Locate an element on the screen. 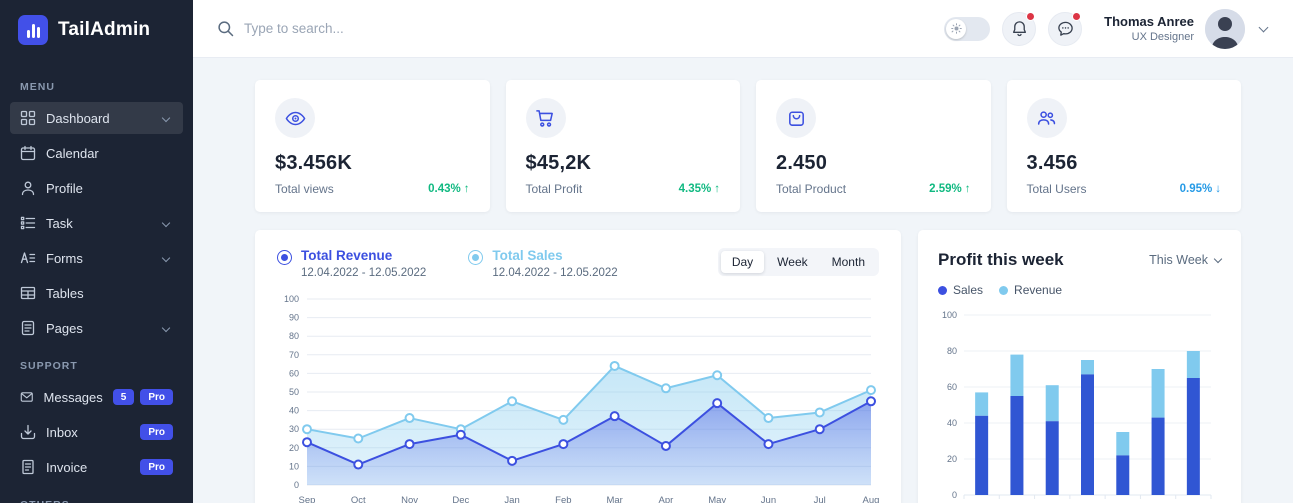 The image size is (1293, 503). svg-text: 70 is located at coordinates (294, 355).